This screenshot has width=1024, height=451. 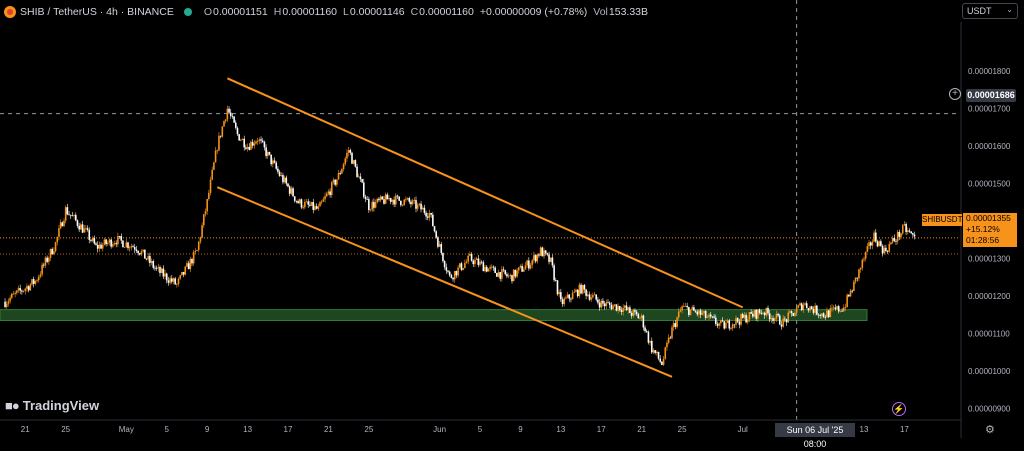 What do you see at coordinates (641, 429) in the screenshot?
I see `x-tick-label: 21` at bounding box center [641, 429].